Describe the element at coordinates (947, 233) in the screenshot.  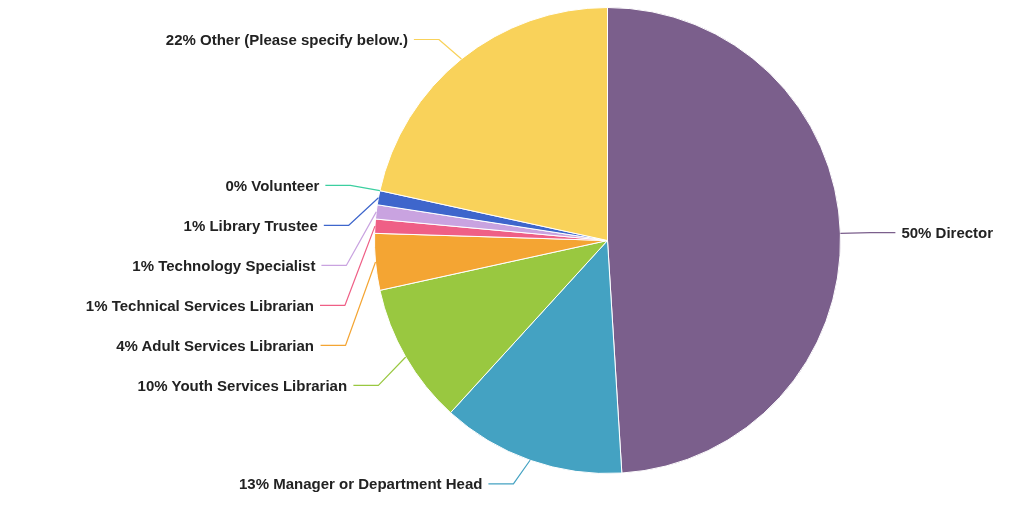
I see `slice-label: 50% Director` at that location.